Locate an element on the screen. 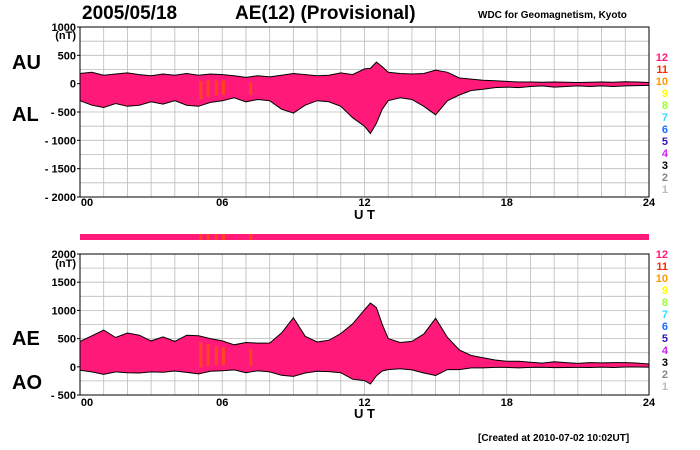 The image size is (700, 450). top-band-area is located at coordinates (364, 98).